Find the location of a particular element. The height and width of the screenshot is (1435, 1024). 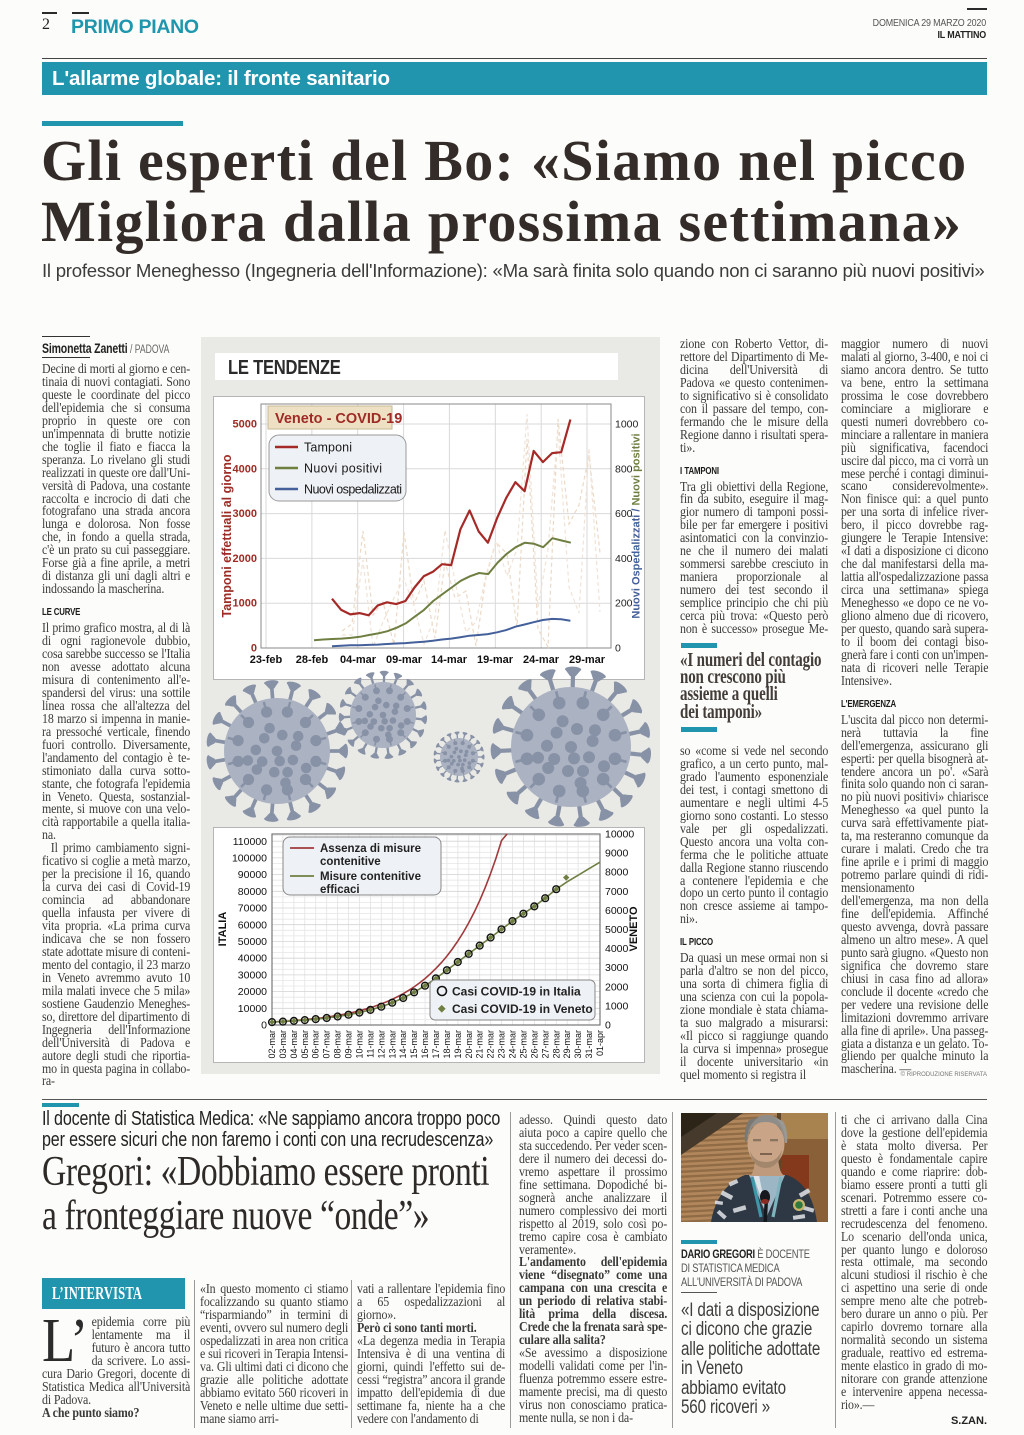

svg-text: 05-mar is located at coordinates (305, 1044).